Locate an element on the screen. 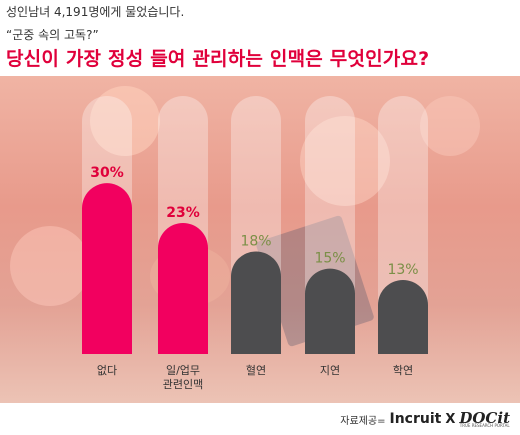 The image size is (520, 435). category-label: 관련인맥 is located at coordinates (183, 384).